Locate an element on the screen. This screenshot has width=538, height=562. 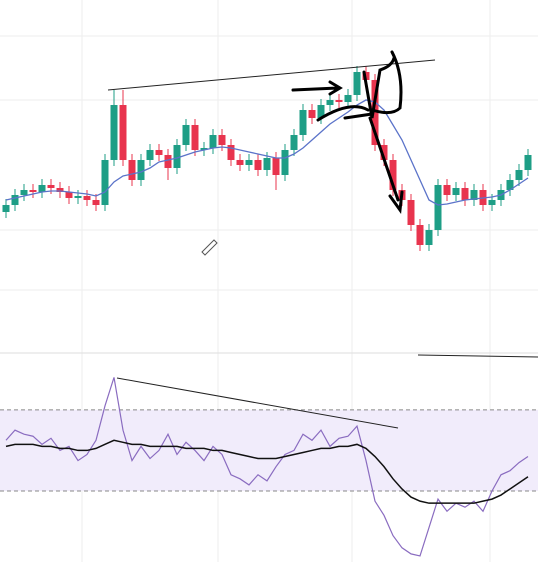
pencil-cursor is located at coordinates (209, 247).